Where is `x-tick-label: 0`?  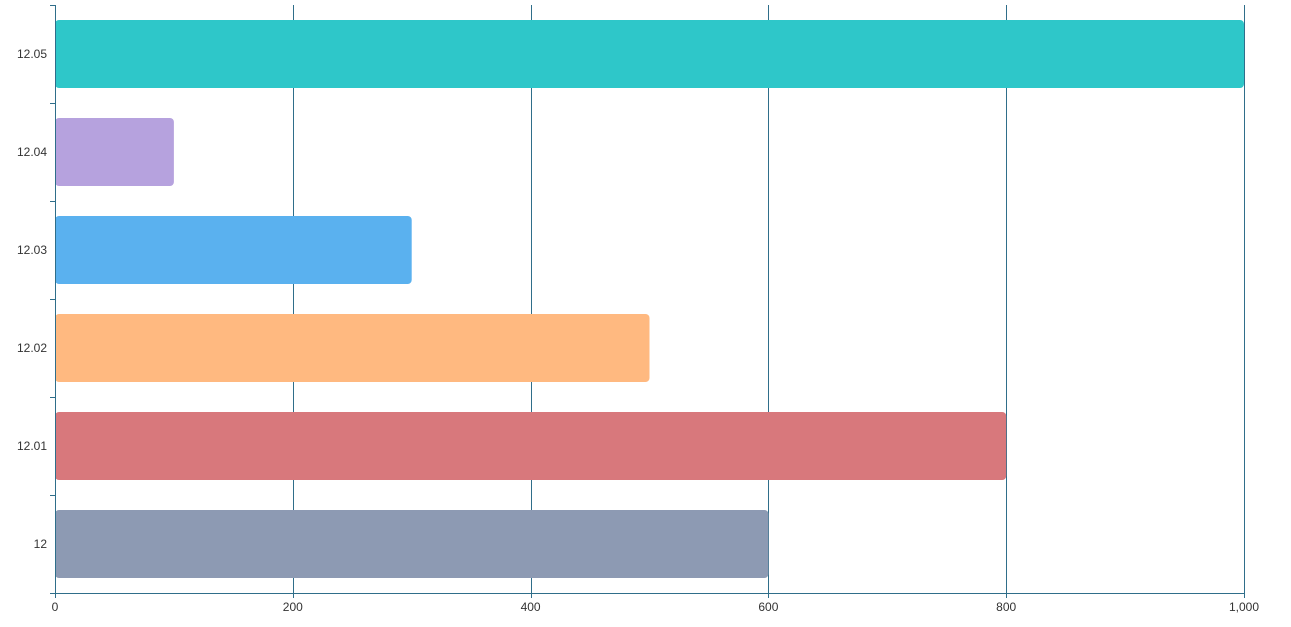 x-tick-label: 0 is located at coordinates (55, 607).